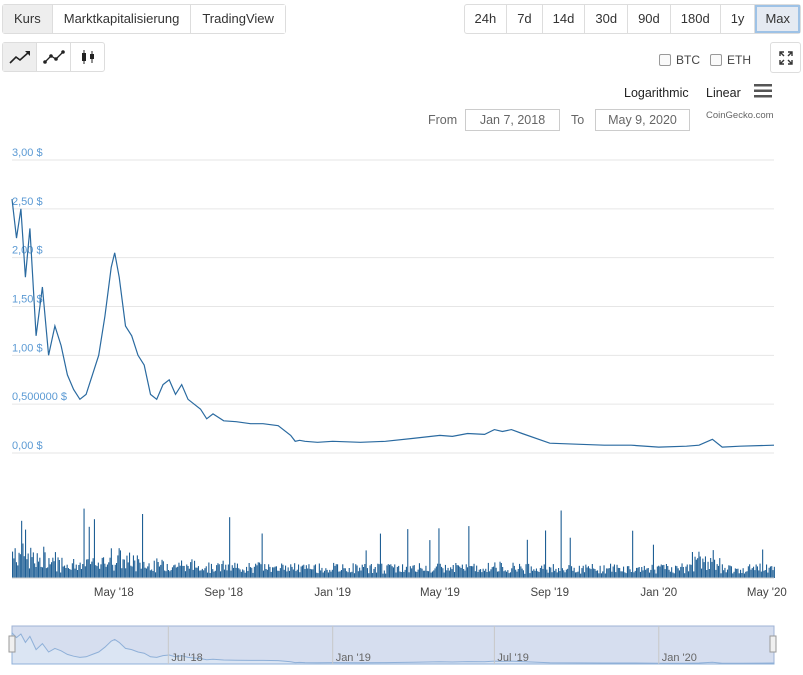  What do you see at coordinates (607, 19) in the screenshot?
I see `range-30d-button: 30d` at bounding box center [607, 19].